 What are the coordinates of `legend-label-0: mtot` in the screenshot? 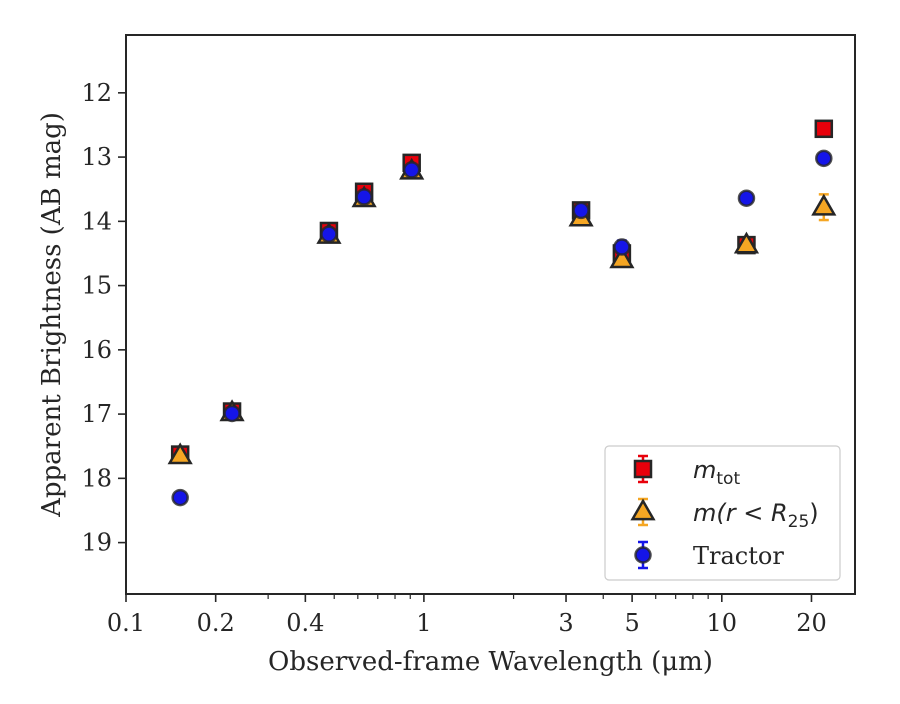 It's located at (716, 472).